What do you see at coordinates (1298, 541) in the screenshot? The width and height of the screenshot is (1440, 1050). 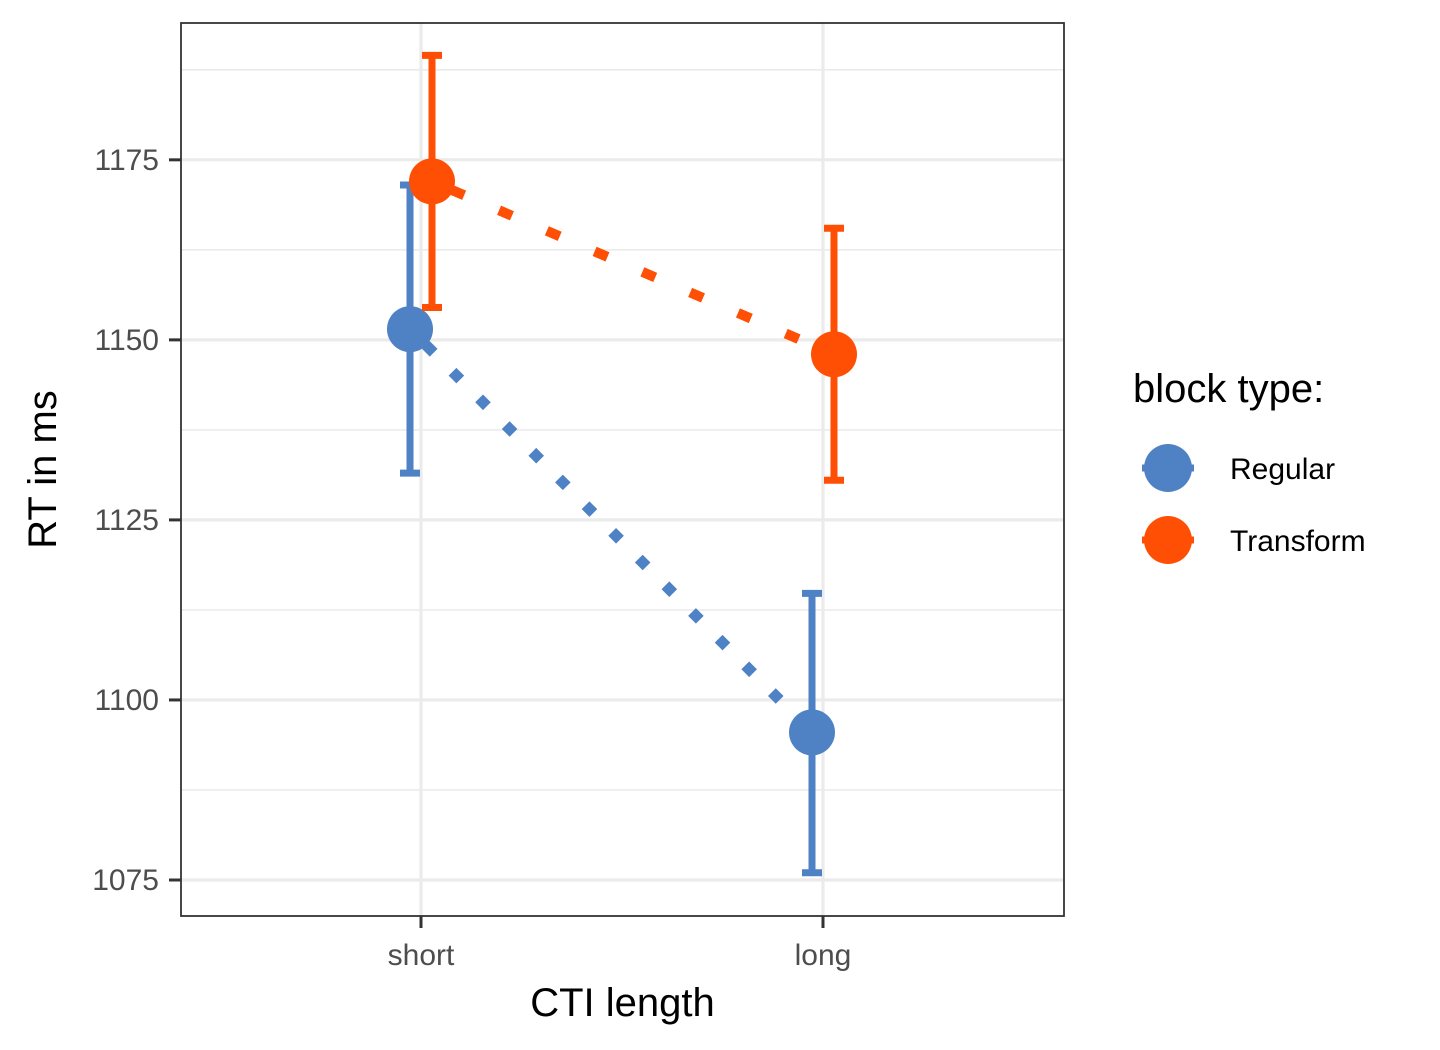 I see `legend-label: Transform` at bounding box center [1298, 541].